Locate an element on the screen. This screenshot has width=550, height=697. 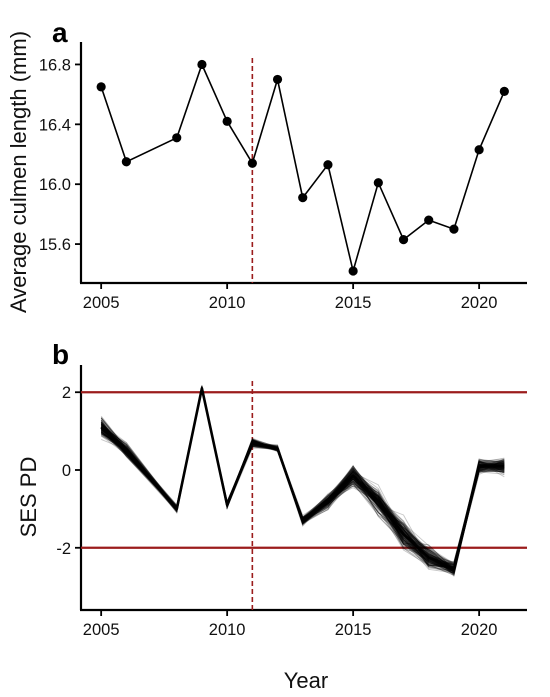
y-tick-label: 0 is located at coordinates (66, 471).